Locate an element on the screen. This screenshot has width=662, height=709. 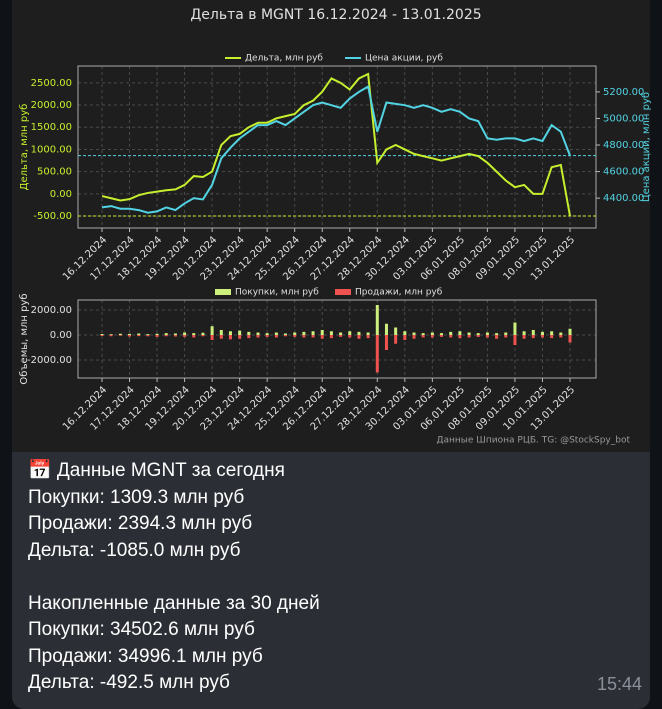
message-line: Дельта: -492.5 млн руб is located at coordinates (129, 682).